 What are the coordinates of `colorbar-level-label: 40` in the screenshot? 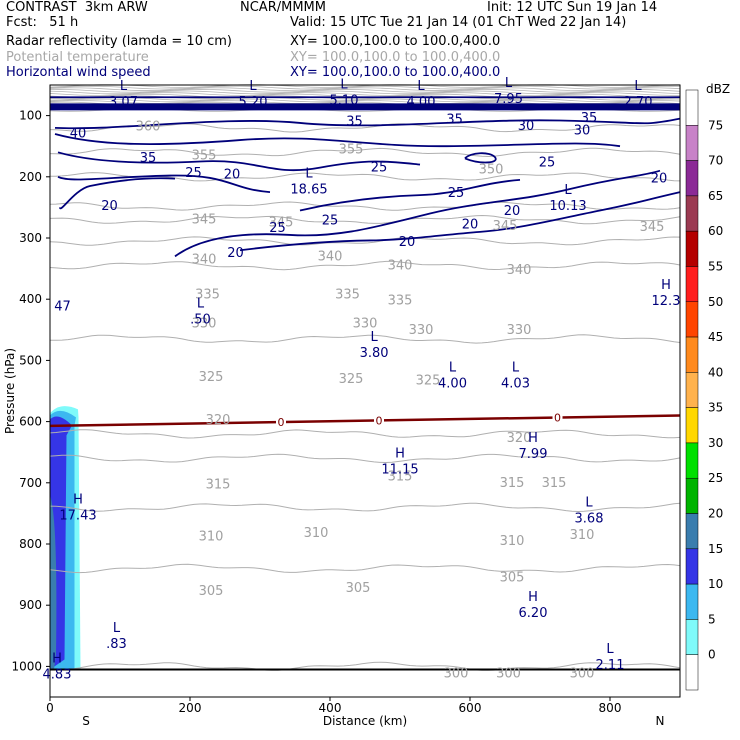 It's located at (715, 372).